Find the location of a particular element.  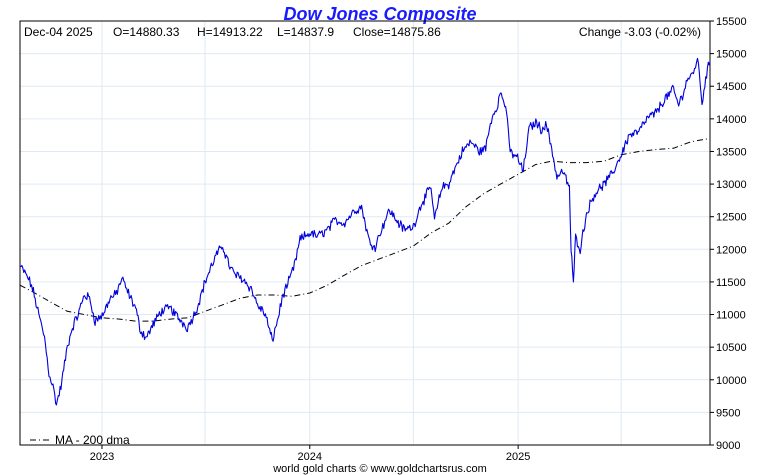

info-change: Change -3.03 (-0.02%) is located at coordinates (640, 32).